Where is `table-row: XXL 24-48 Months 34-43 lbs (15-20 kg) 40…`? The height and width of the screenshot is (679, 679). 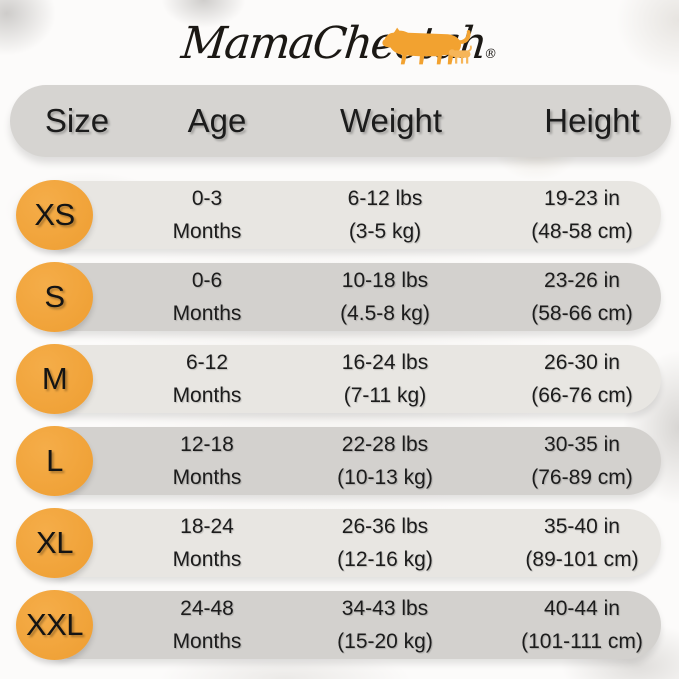
table-row: XXL 24-48 Months 34-43 lbs (15-20 kg) 40… is located at coordinates (339, 625).